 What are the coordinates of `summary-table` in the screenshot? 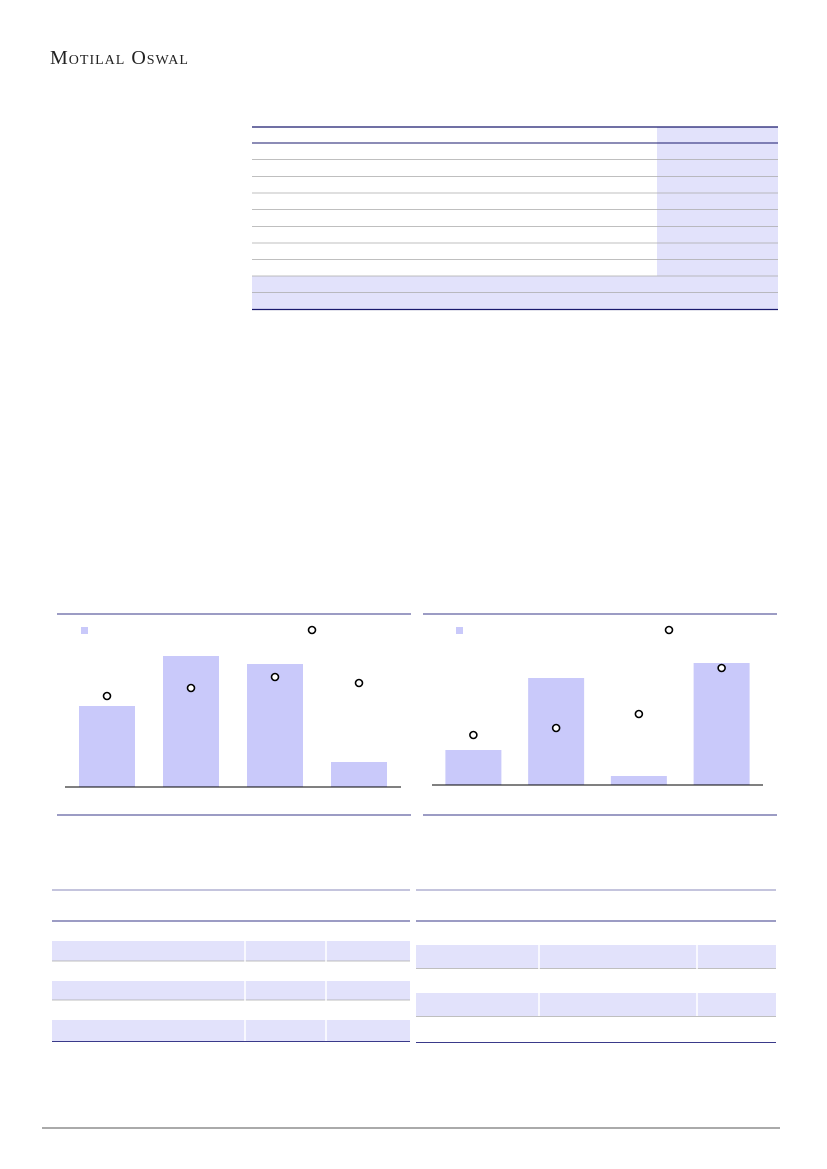 It's located at (515, 218).